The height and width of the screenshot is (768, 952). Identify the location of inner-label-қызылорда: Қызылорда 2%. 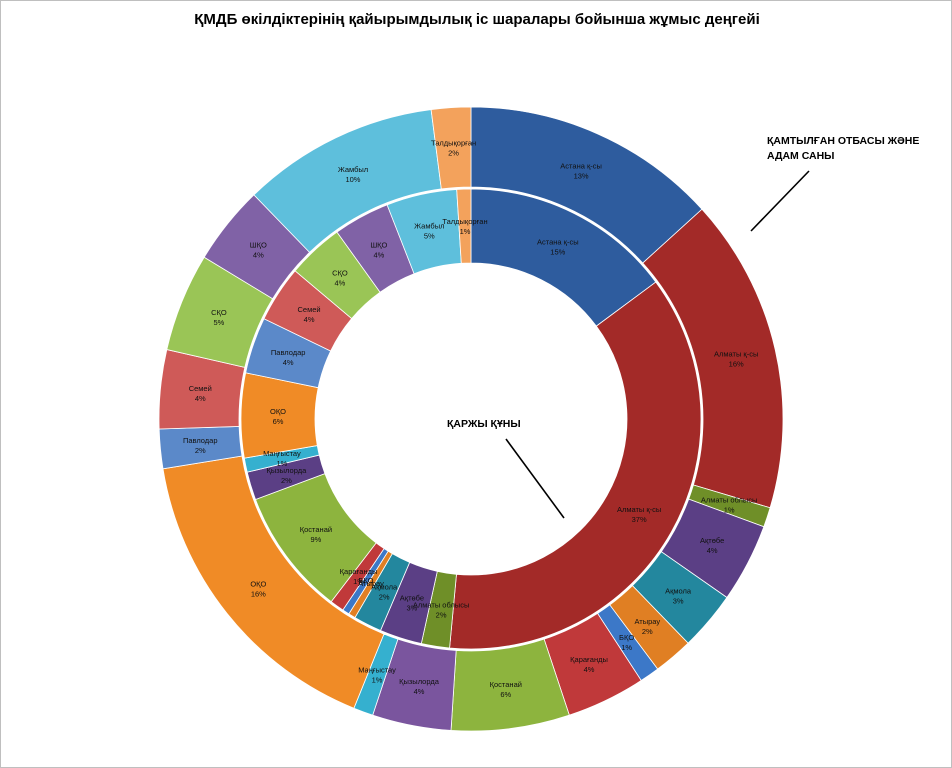
(286, 475).